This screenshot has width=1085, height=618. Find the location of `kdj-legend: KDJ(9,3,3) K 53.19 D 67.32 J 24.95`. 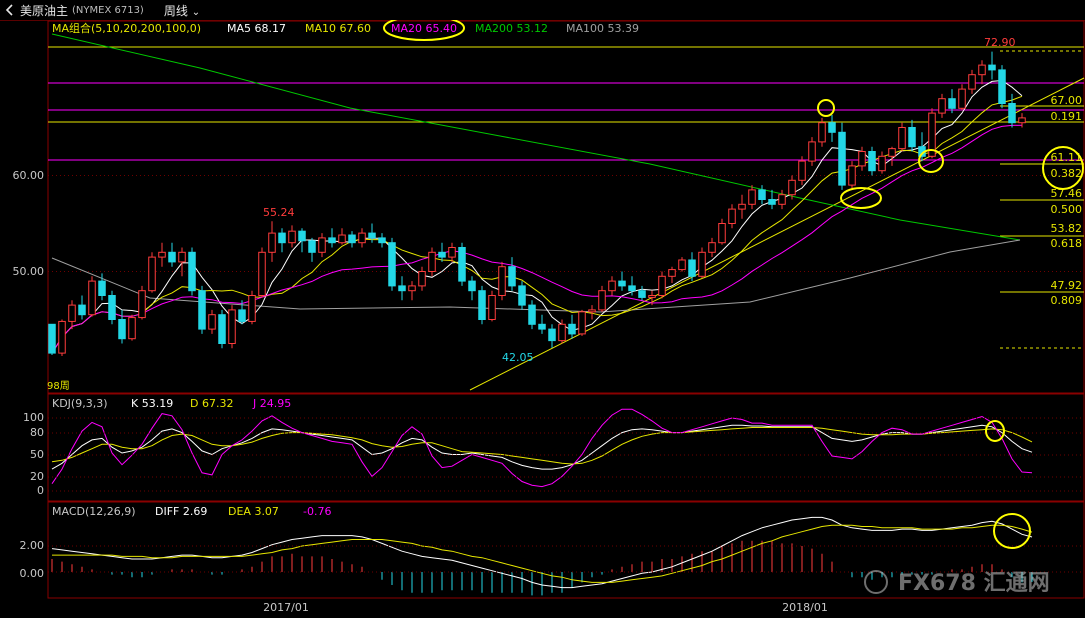

kdj-legend: KDJ(9,3,3) K 53.19 D 67.32 J 24.95 is located at coordinates (171, 403).